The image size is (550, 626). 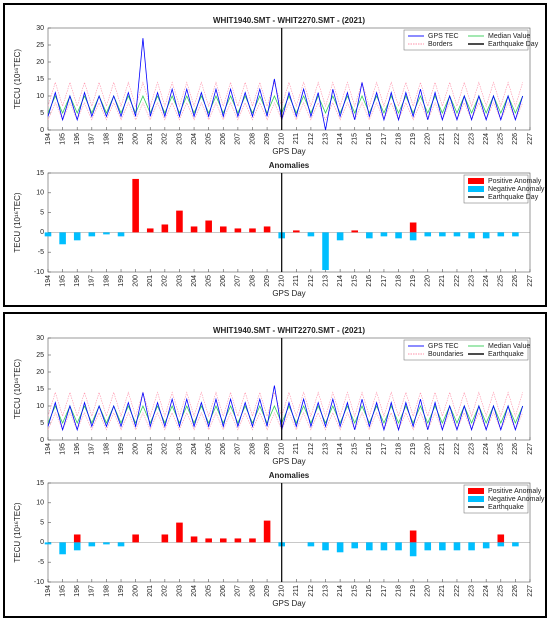 What do you see at coordinates (223, 591) in the screenshot?
I see `x-tick-label: 206` at bounding box center [223, 591].